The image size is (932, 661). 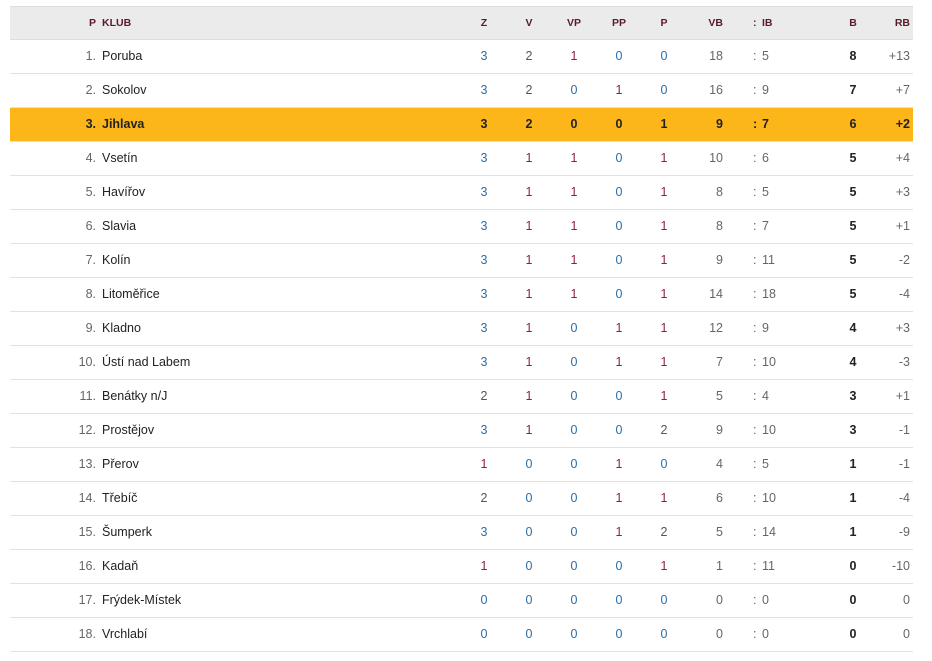 What do you see at coordinates (135, 396) in the screenshot?
I see `club-name: Benátky n/J` at bounding box center [135, 396].